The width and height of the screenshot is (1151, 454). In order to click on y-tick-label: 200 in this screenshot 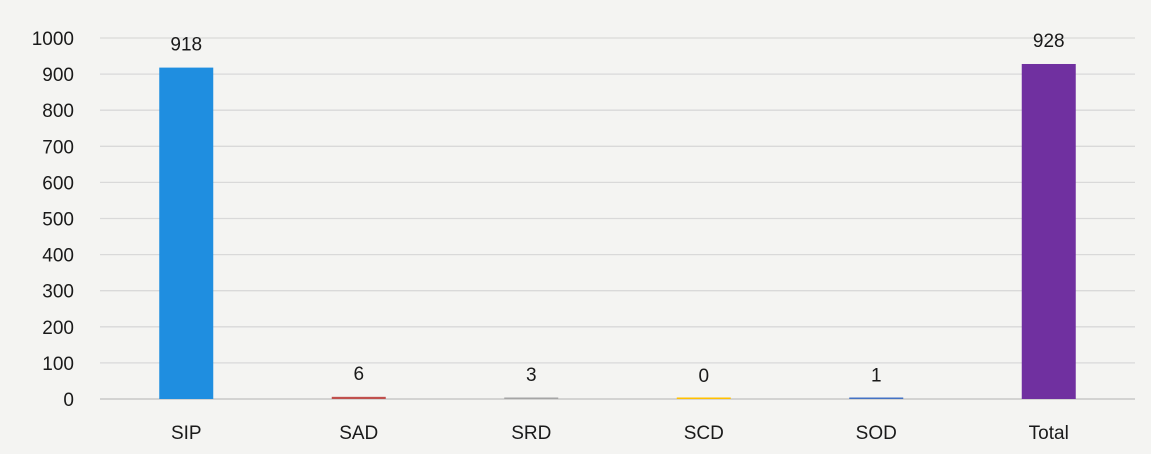, I will do `click(58, 328)`.